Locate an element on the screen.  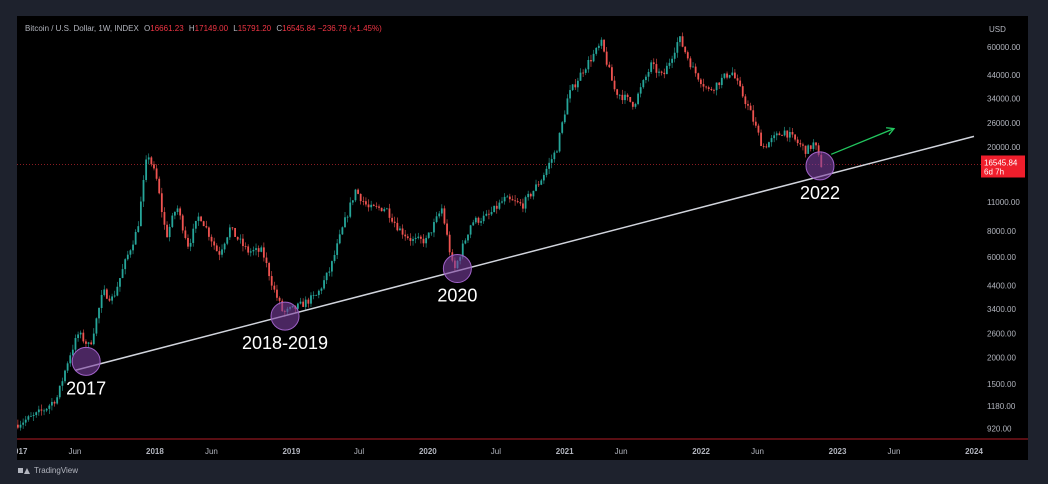
x-tick-label: Jul is located at coordinates (496, 451).